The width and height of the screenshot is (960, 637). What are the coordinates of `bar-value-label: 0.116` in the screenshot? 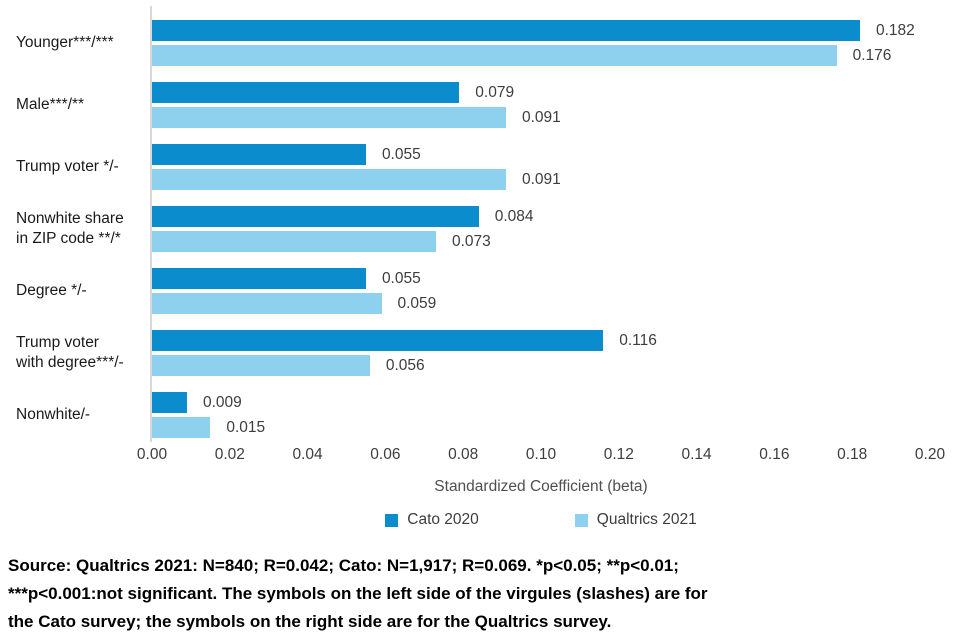 It's located at (638, 340).